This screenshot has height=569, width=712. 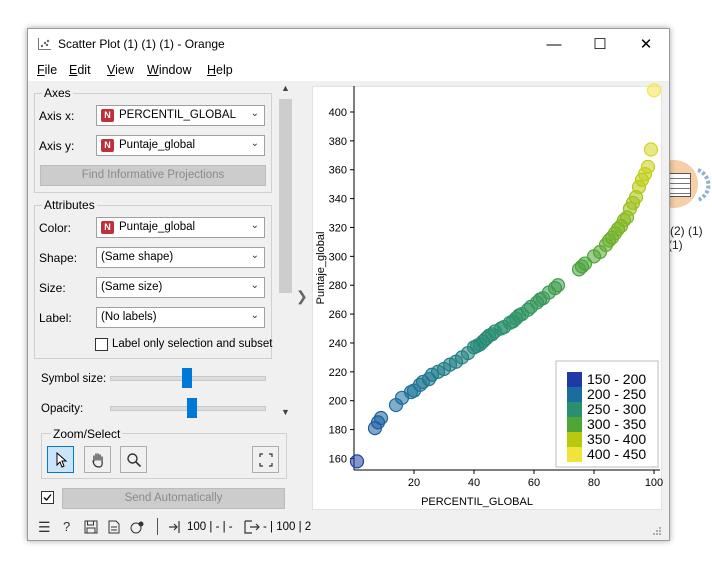 I want to click on hand-icon, so click(x=97, y=460).